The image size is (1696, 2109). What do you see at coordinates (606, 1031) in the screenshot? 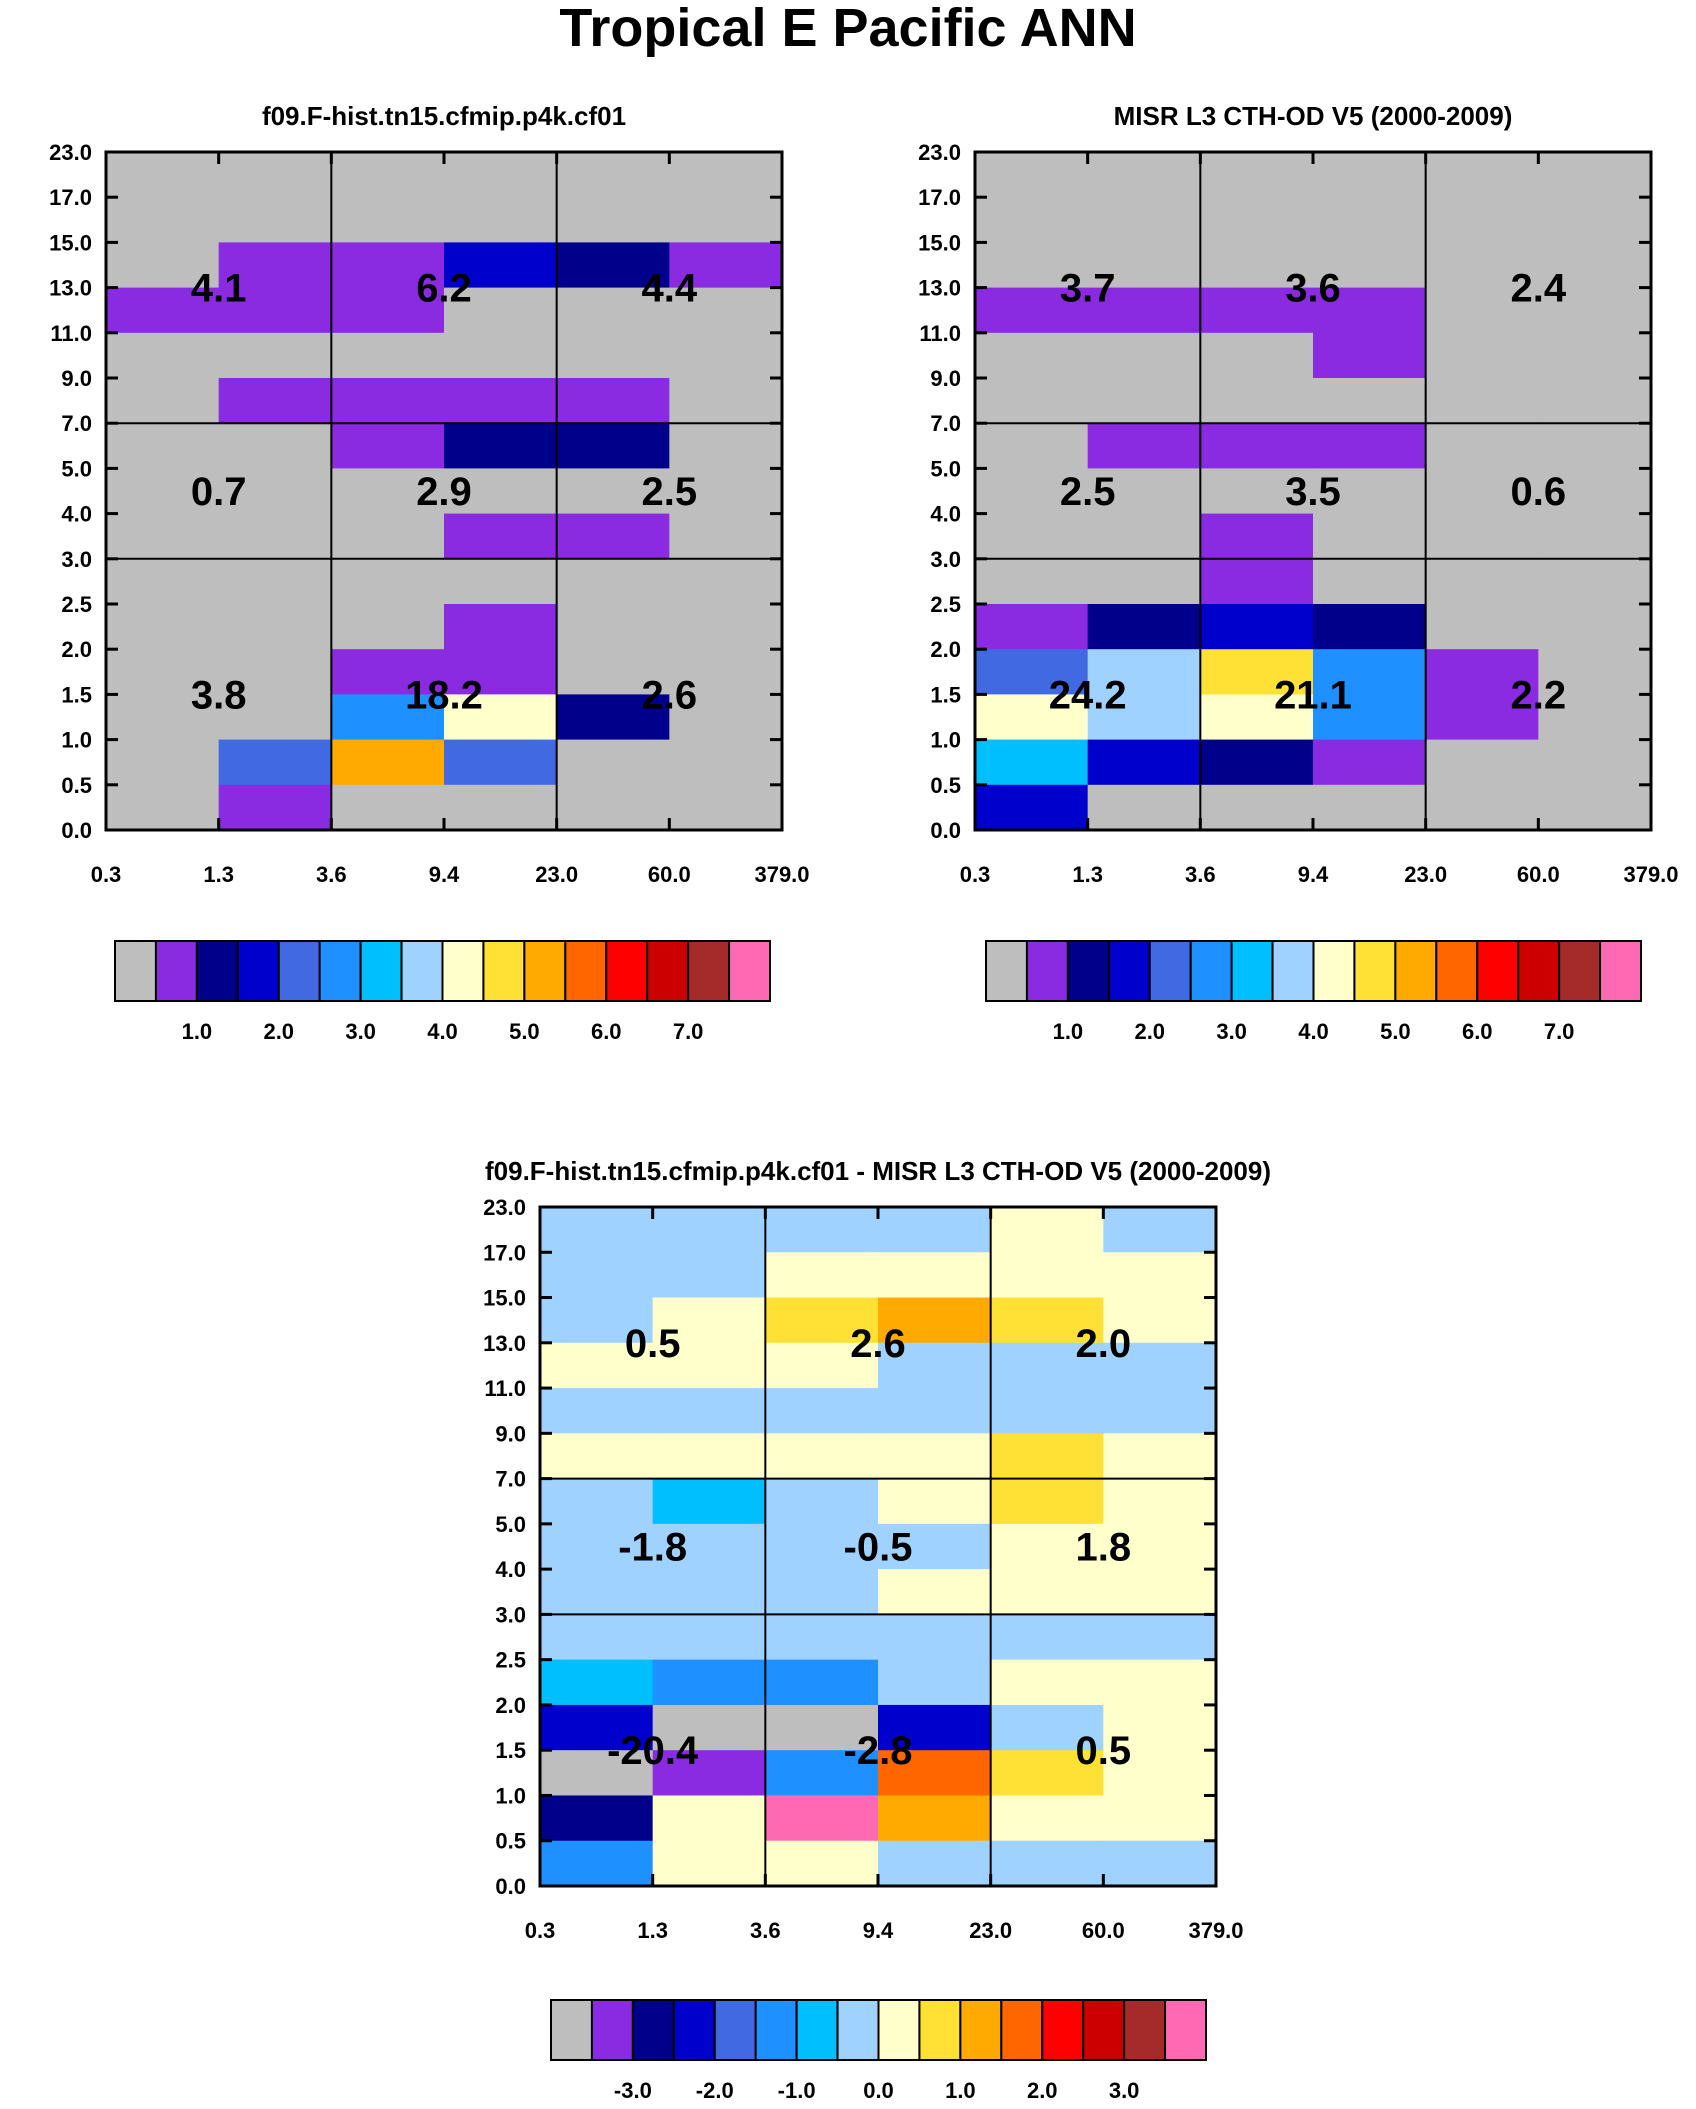
I see `colorbar-label: 6.0` at bounding box center [606, 1031].